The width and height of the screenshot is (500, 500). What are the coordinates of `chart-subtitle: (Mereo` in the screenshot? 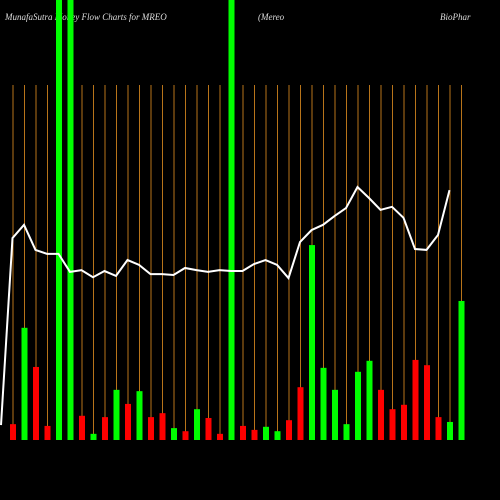 It's located at (271, 17).